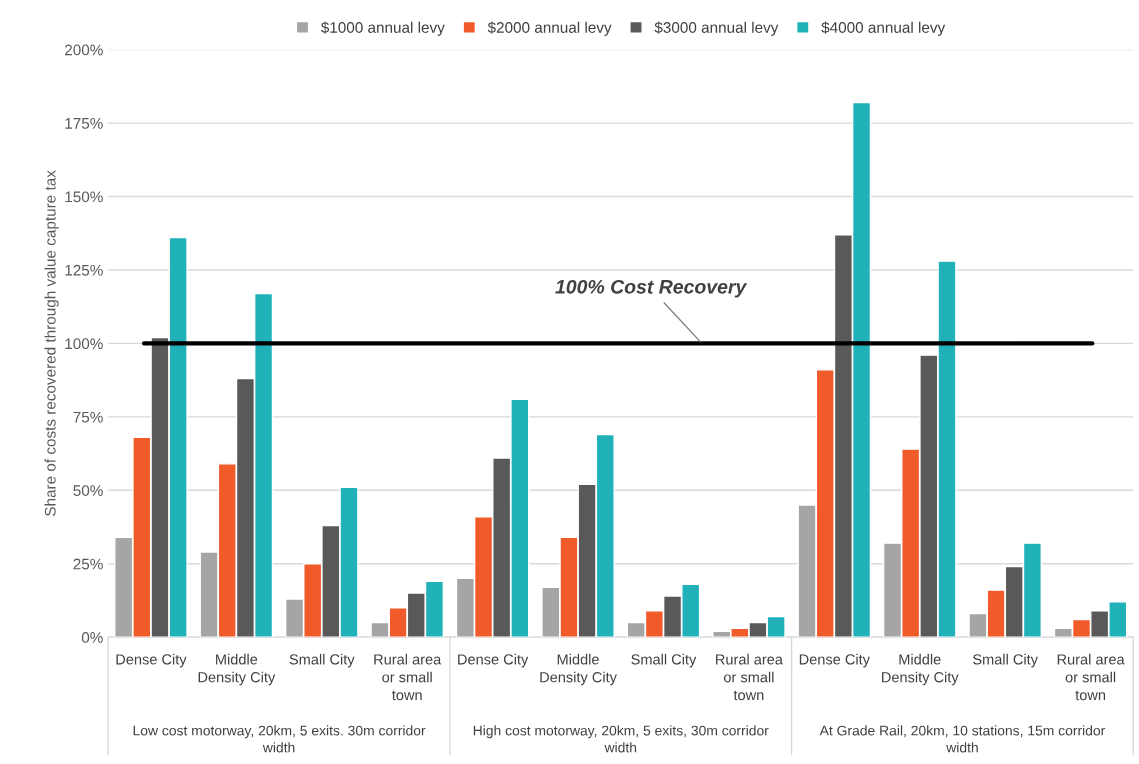  What do you see at coordinates (84, 50) in the screenshot?
I see `y-tick-label: 200%` at bounding box center [84, 50].